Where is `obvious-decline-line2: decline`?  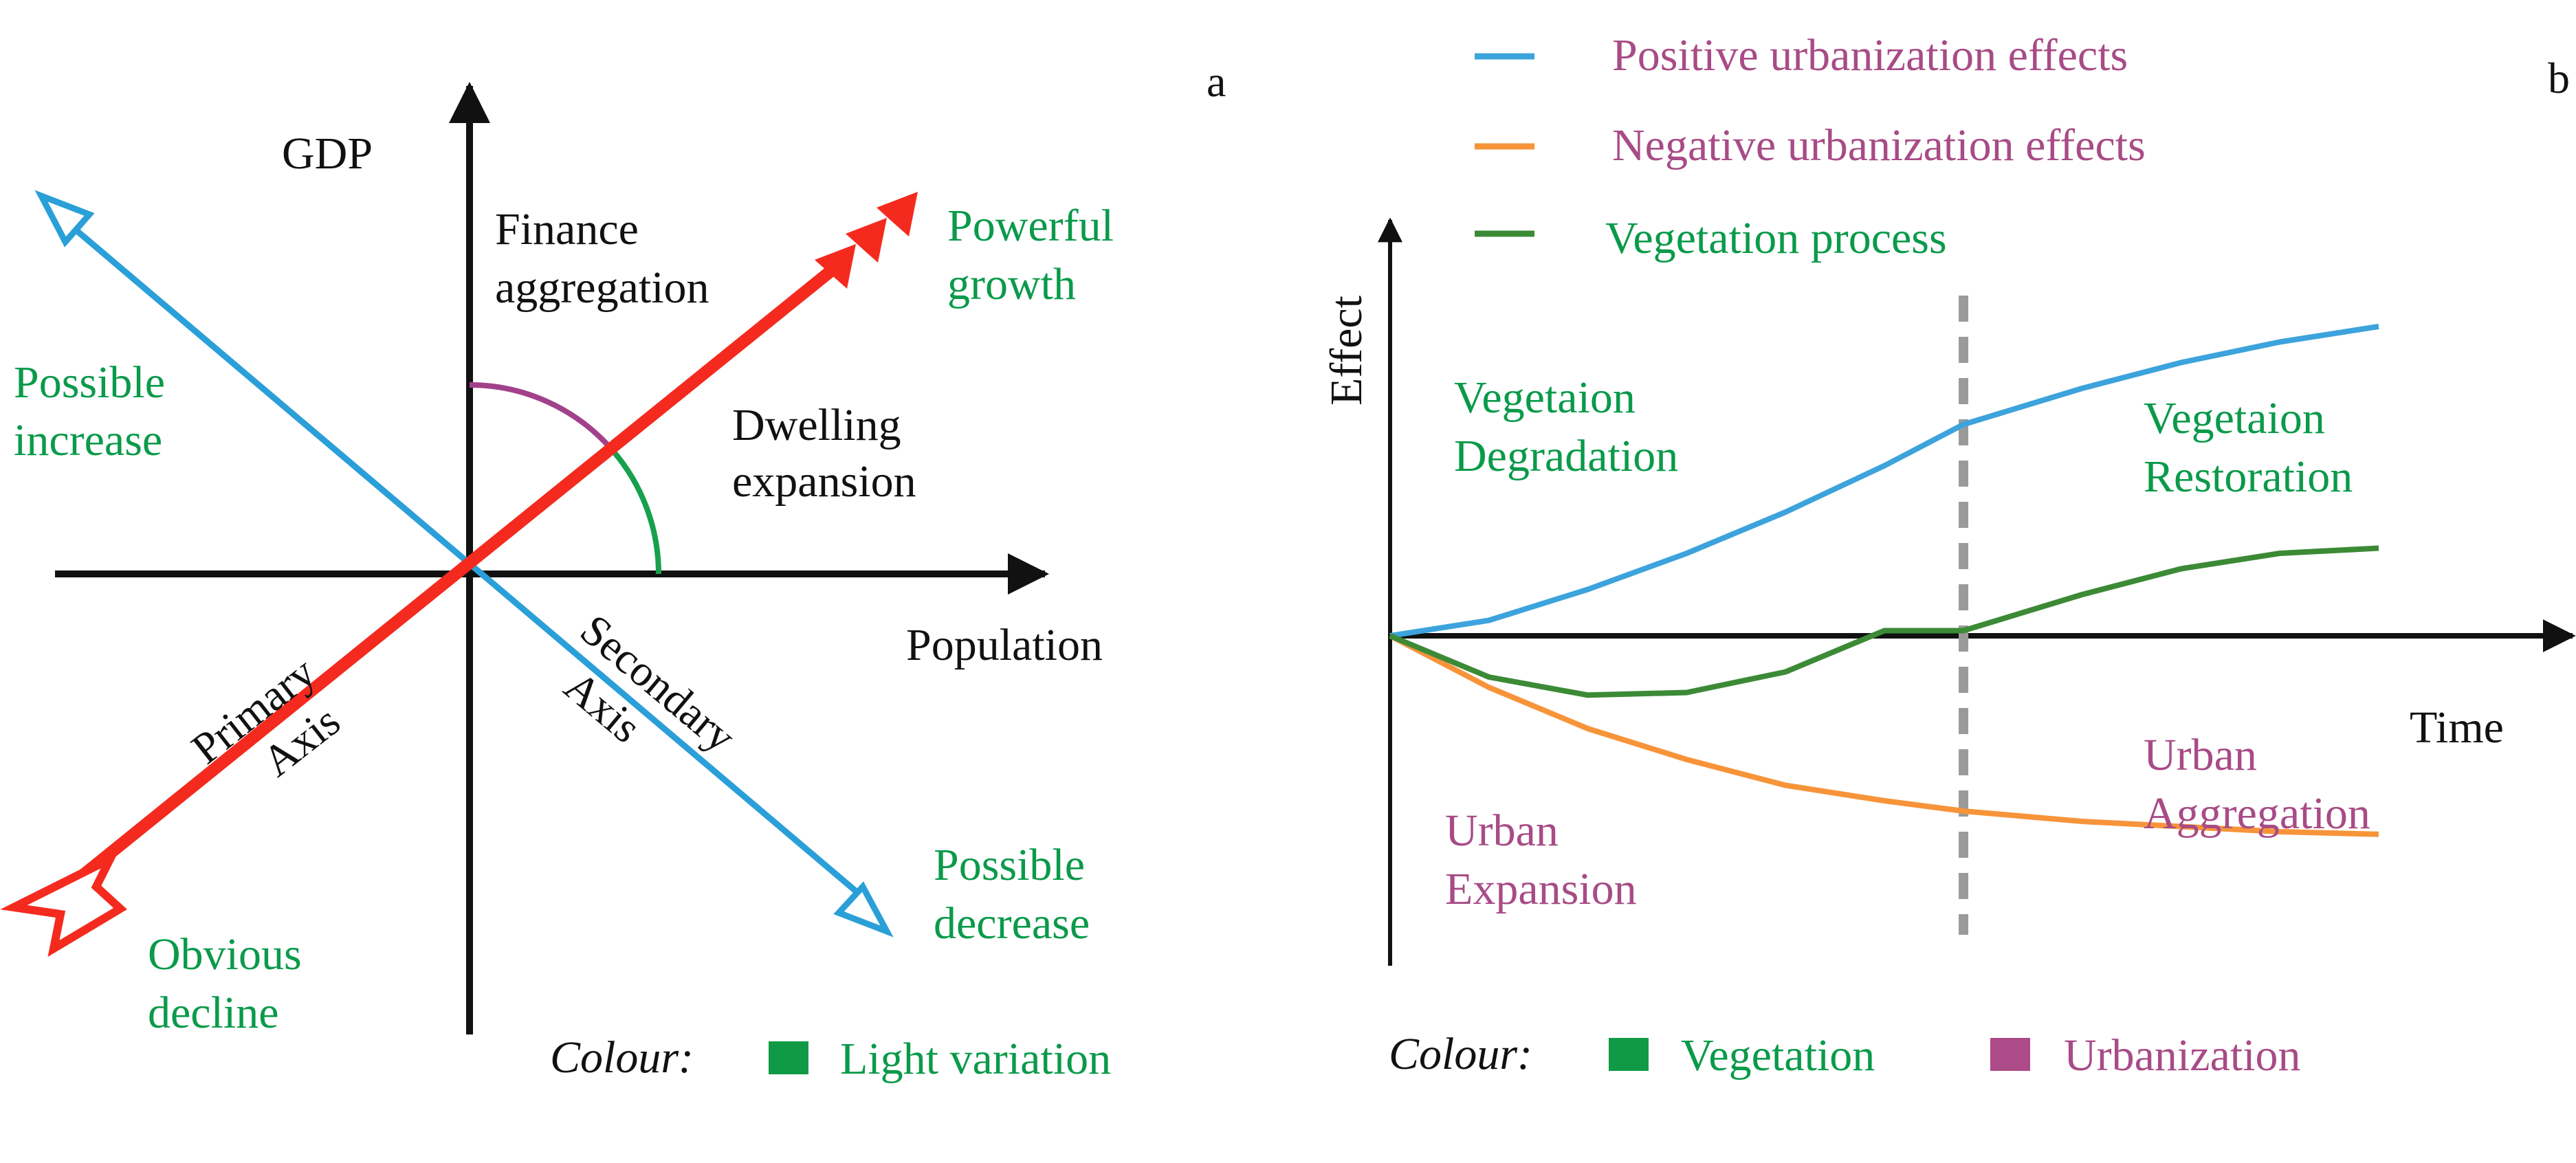
obvious-decline-line2: decline is located at coordinates (213, 1013).